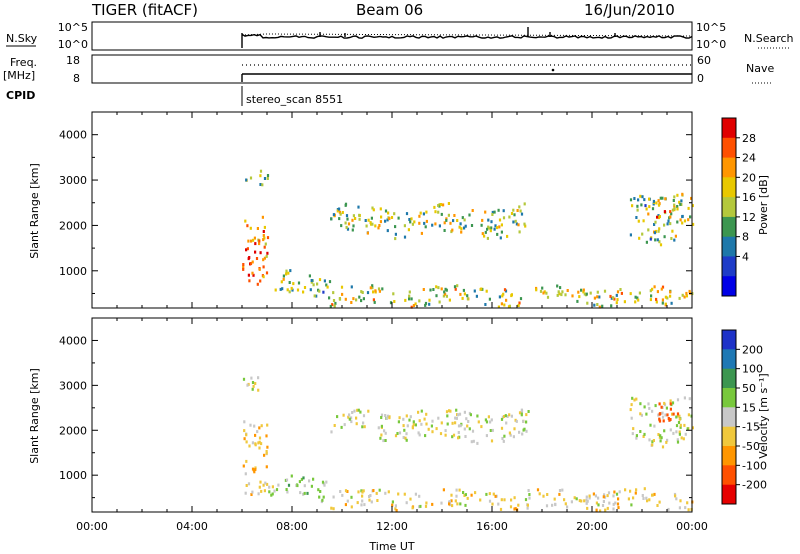 The height and width of the screenshot is (554, 800). Describe the element at coordinates (752, 369) in the screenshot. I see `velocity-colorbar-tick-label: 100` at that location.